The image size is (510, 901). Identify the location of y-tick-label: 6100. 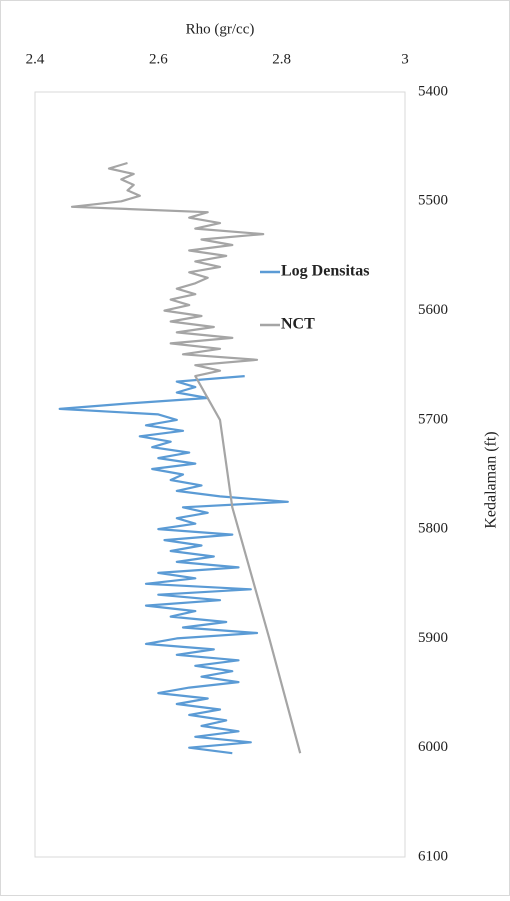
(433, 856).